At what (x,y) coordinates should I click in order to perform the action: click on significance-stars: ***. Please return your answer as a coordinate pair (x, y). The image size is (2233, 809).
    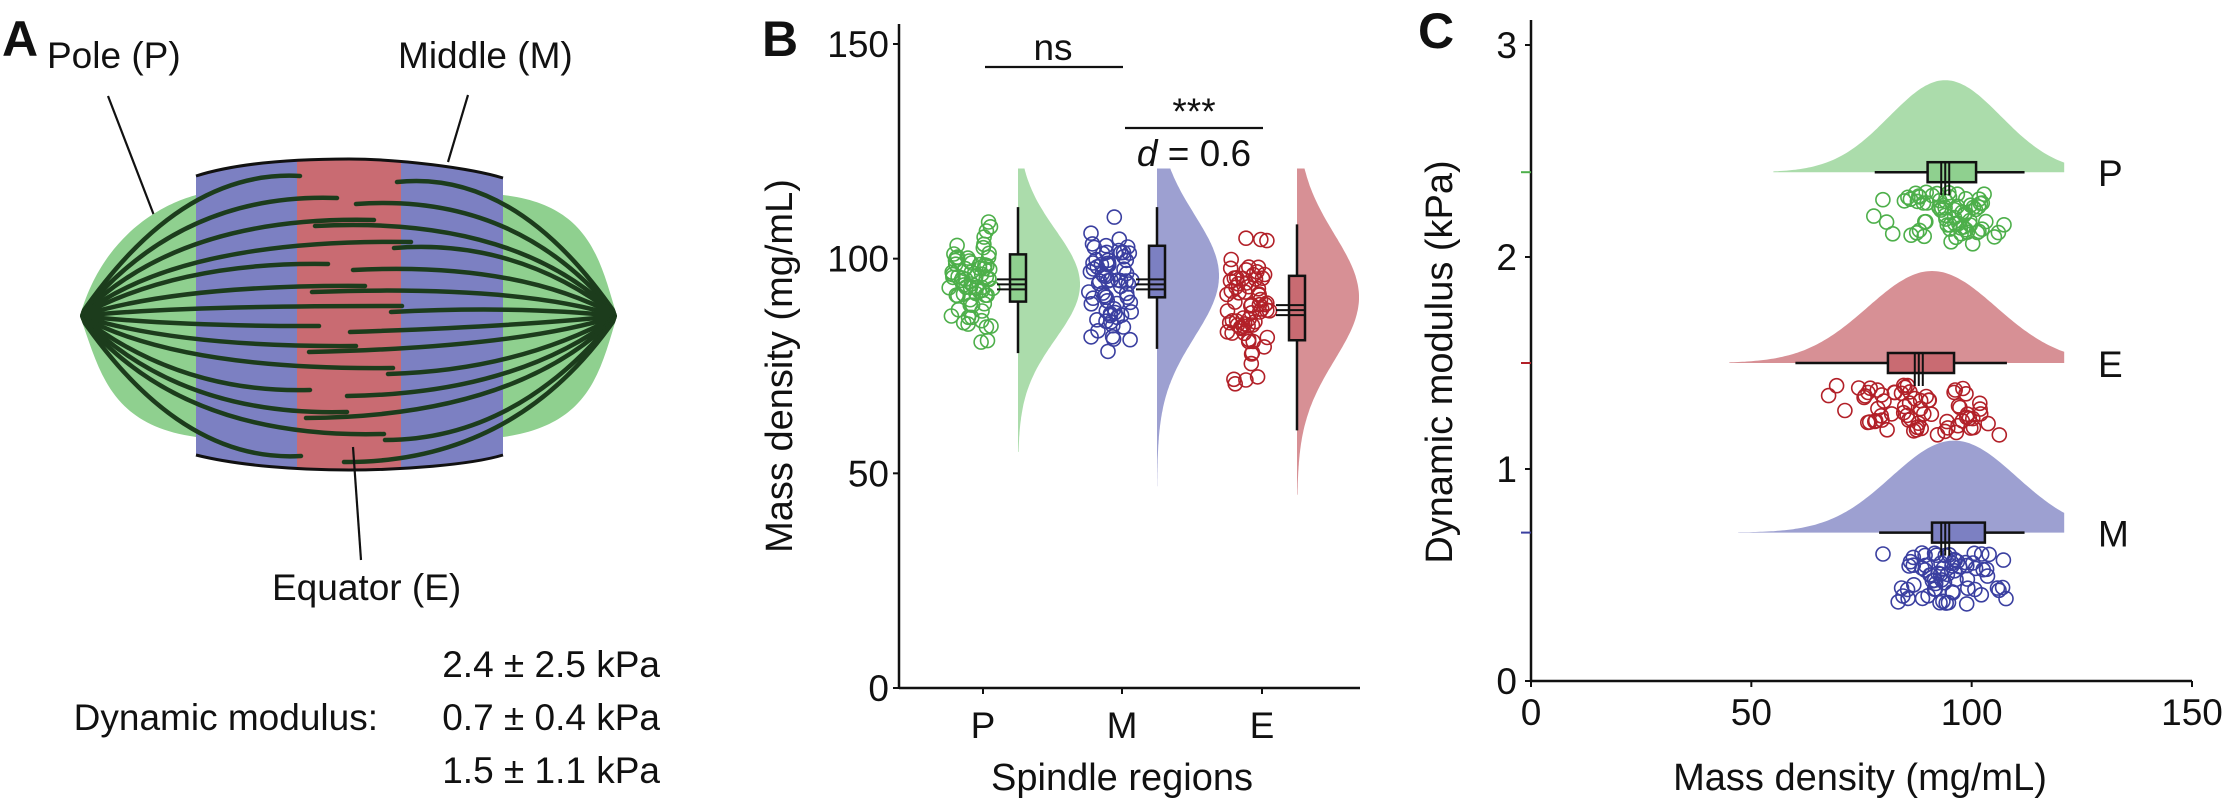
    Looking at the image, I should click on (1193, 111).